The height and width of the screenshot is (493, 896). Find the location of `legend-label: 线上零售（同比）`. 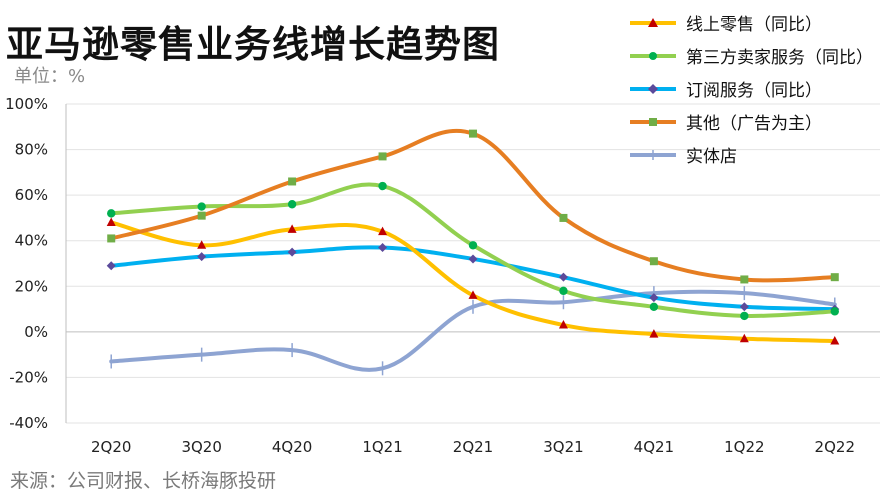

legend-label: 线上零售（同比） is located at coordinates (754, 25).